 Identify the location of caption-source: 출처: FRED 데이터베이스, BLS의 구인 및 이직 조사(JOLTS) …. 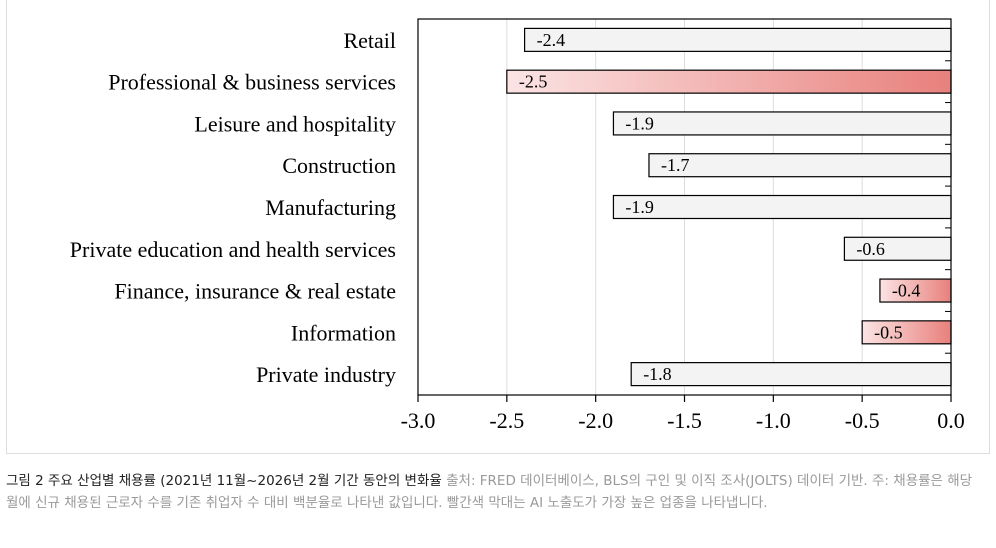
(489, 492).